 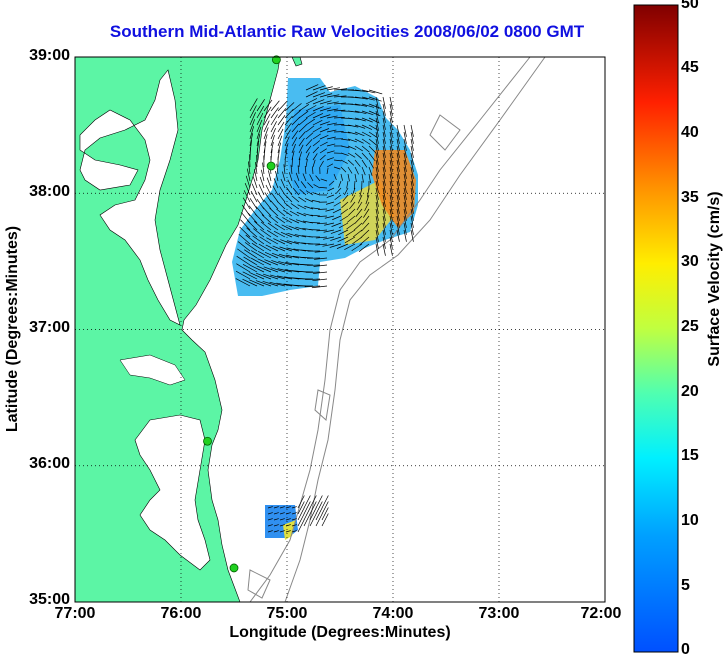 What do you see at coordinates (322, 405) in the screenshot?
I see `bathymetry-contour` at bounding box center [322, 405].